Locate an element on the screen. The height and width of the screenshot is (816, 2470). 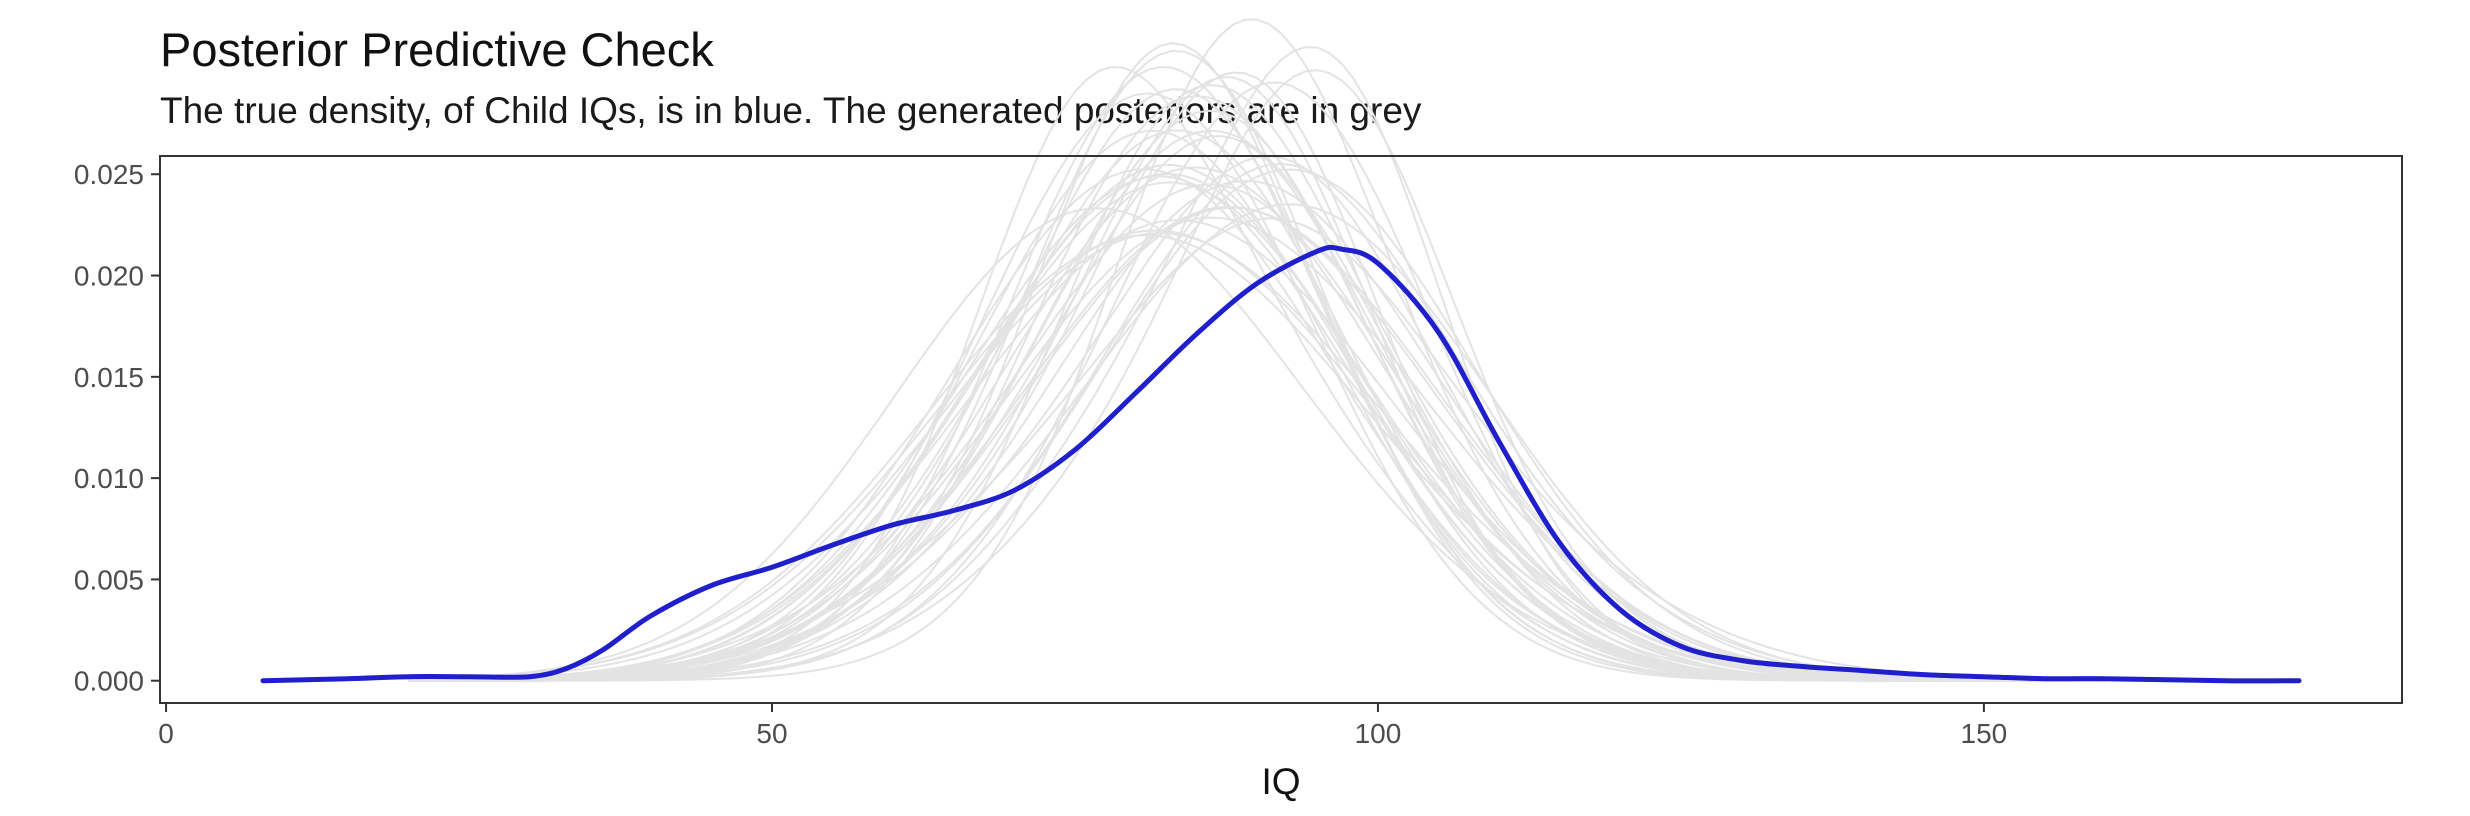
y-tick-label: 0.015 is located at coordinates (109, 377).